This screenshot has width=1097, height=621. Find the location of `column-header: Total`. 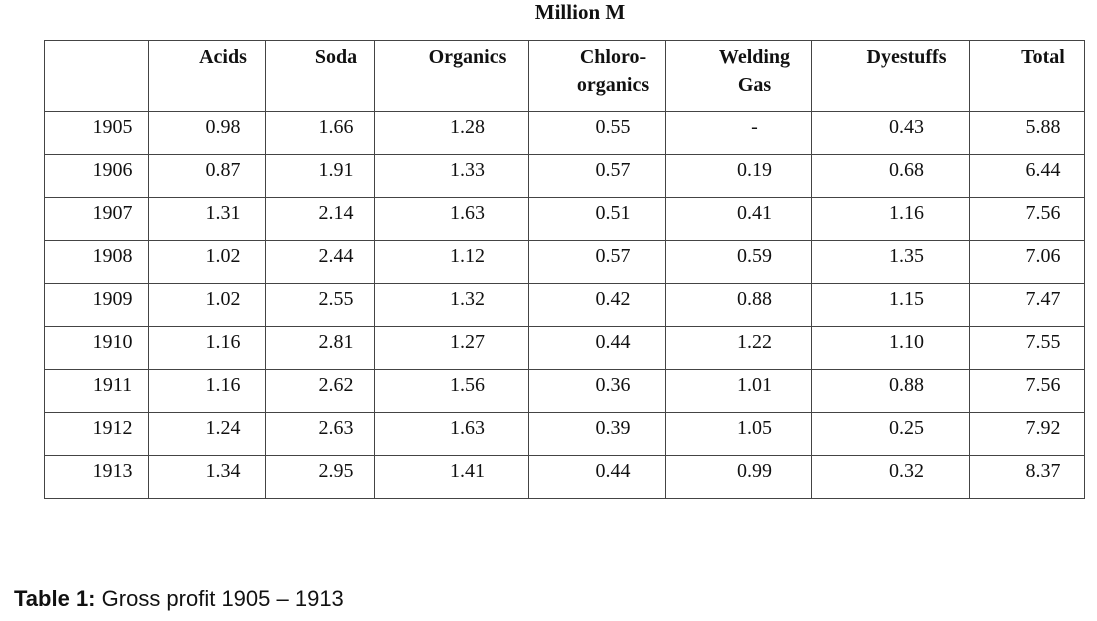

column-header: Total is located at coordinates (1027, 76).